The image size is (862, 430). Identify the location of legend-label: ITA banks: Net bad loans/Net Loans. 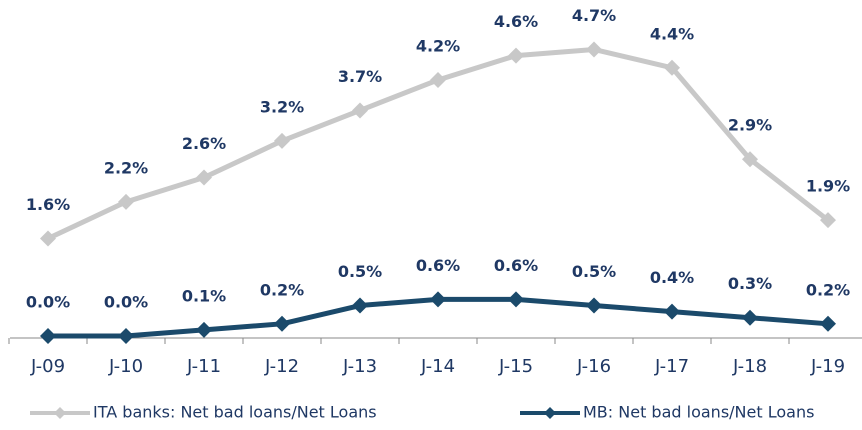
(235, 412).